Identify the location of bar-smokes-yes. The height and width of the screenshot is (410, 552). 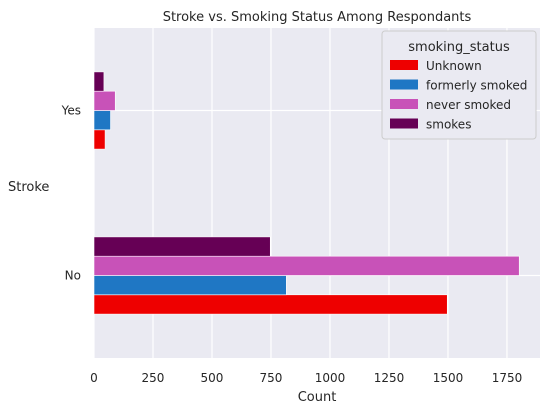
(99, 81).